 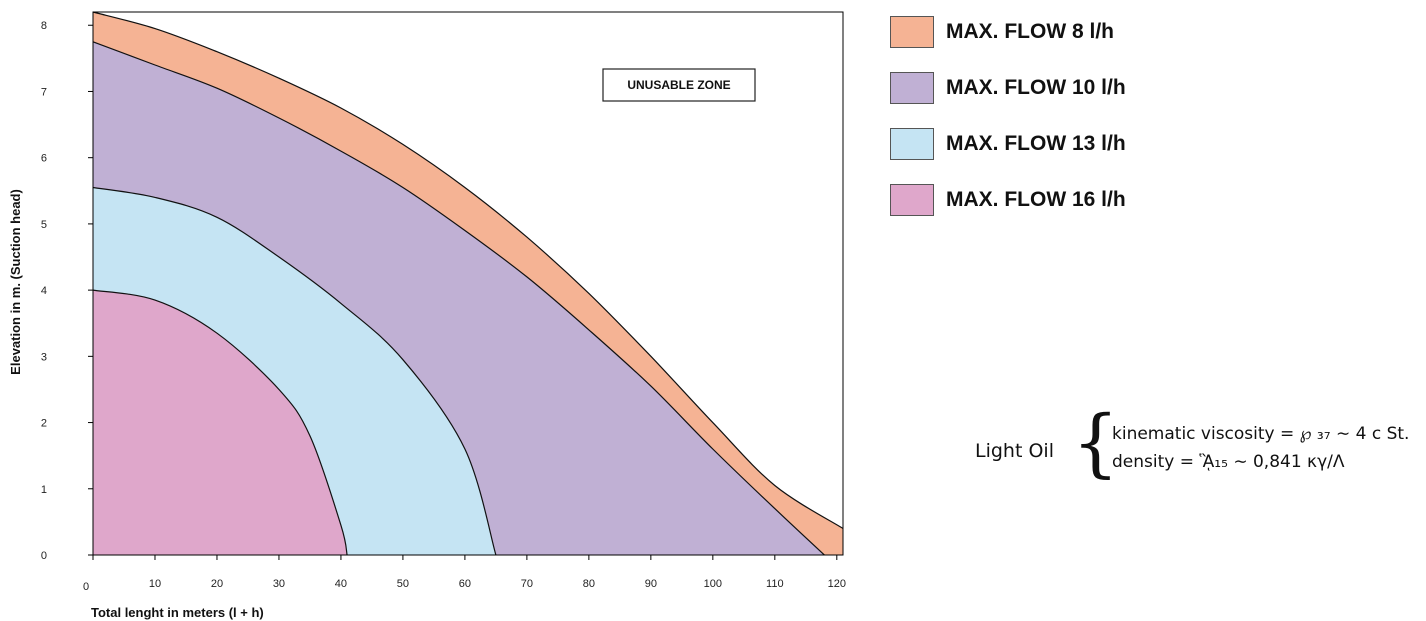 What do you see at coordinates (1030, 31) in the screenshot?
I see `legend-label: MAX. FLOW 8 l/h` at bounding box center [1030, 31].